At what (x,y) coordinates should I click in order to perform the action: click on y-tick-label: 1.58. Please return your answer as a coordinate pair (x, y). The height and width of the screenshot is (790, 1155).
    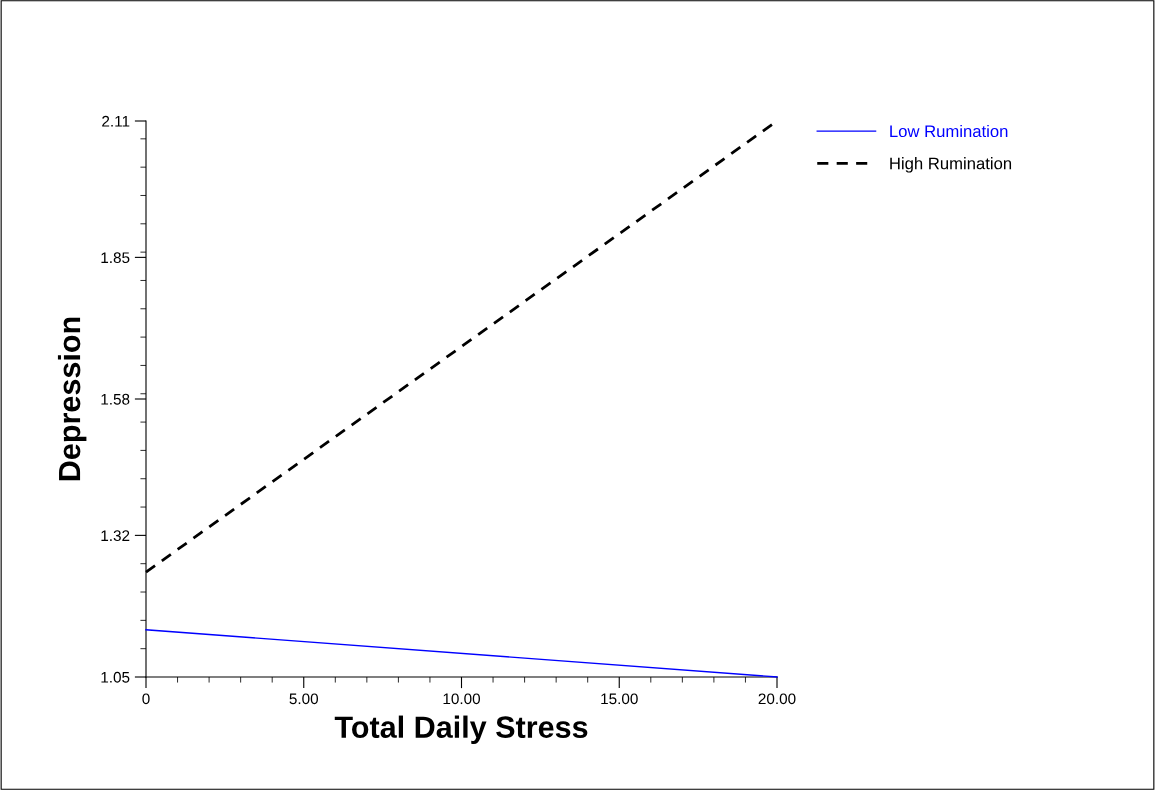
    Looking at the image, I should click on (115, 399).